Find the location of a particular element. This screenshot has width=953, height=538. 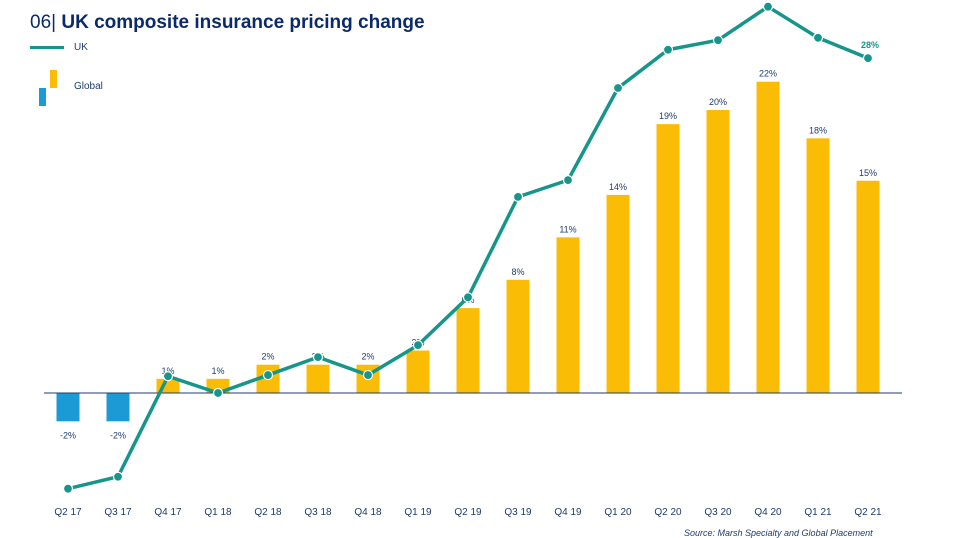

x-tick-label: Q2 21 is located at coordinates (868, 512).